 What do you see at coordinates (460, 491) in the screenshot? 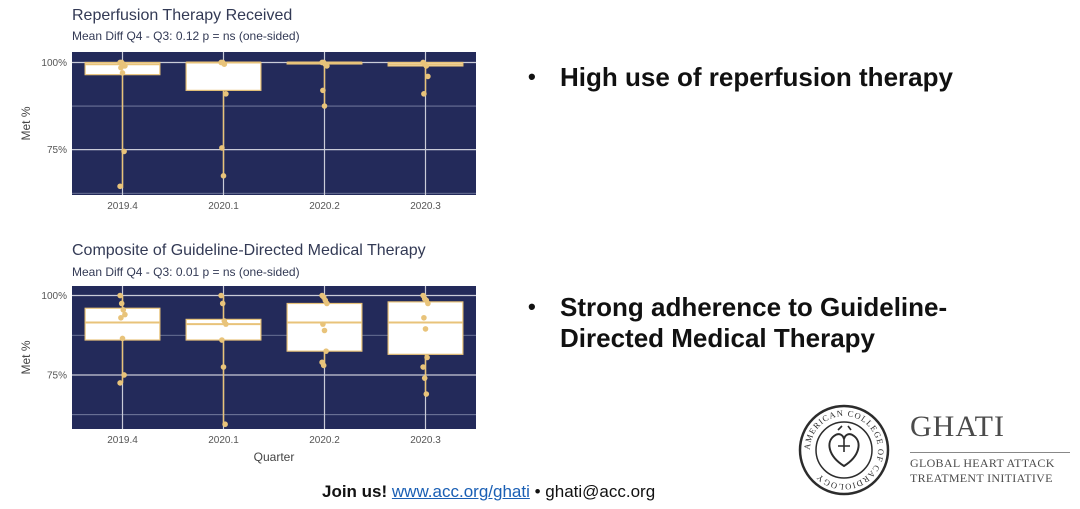
I see `footer-website-link: www.acc.org/ghati` at bounding box center [460, 491].